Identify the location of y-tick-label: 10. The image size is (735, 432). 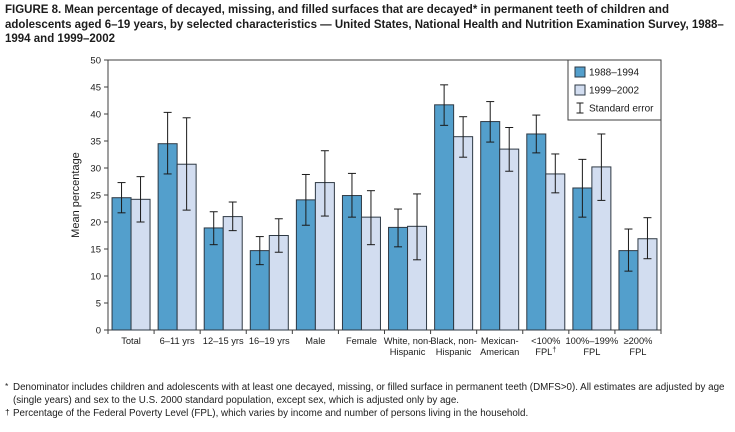
(95, 277).